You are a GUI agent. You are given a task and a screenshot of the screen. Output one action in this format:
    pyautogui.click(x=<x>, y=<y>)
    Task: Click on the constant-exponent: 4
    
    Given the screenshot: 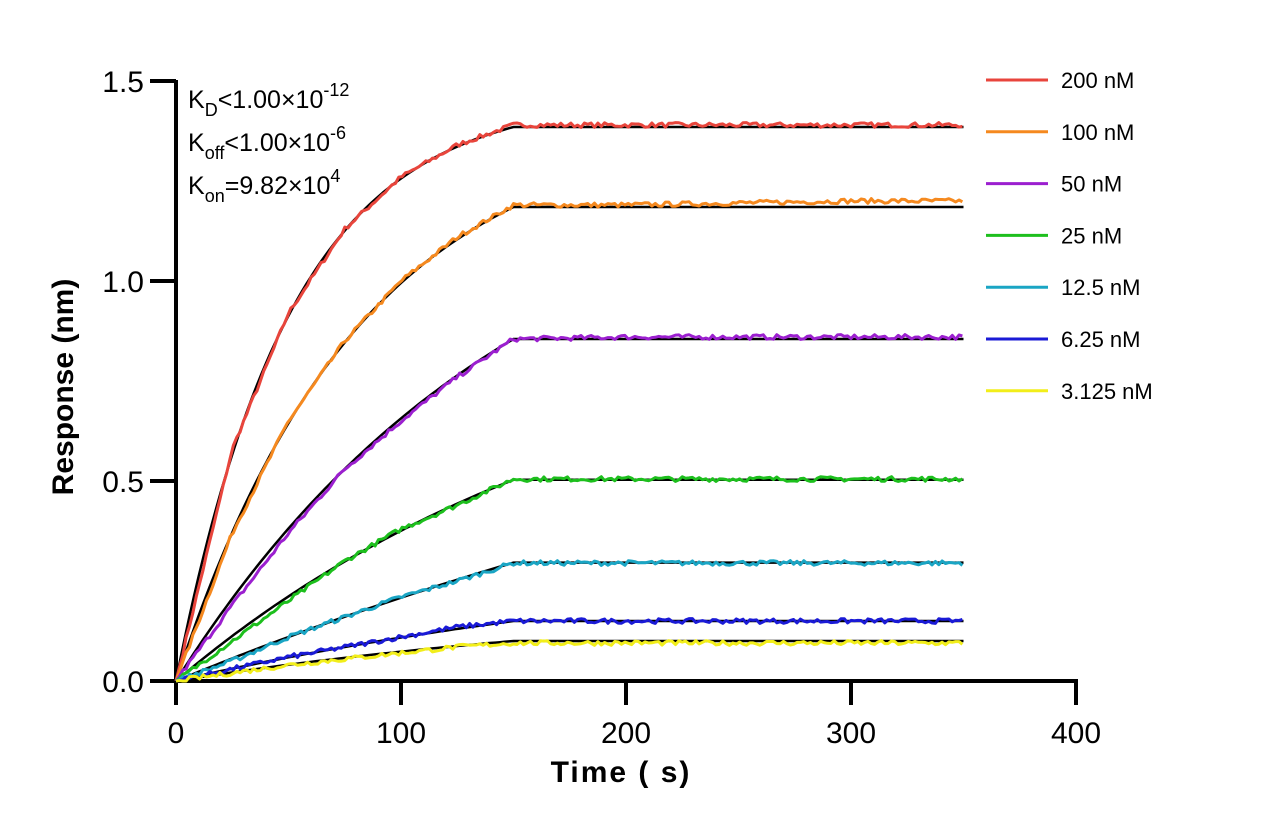 What is the action you would take?
    pyautogui.click(x=335, y=176)
    